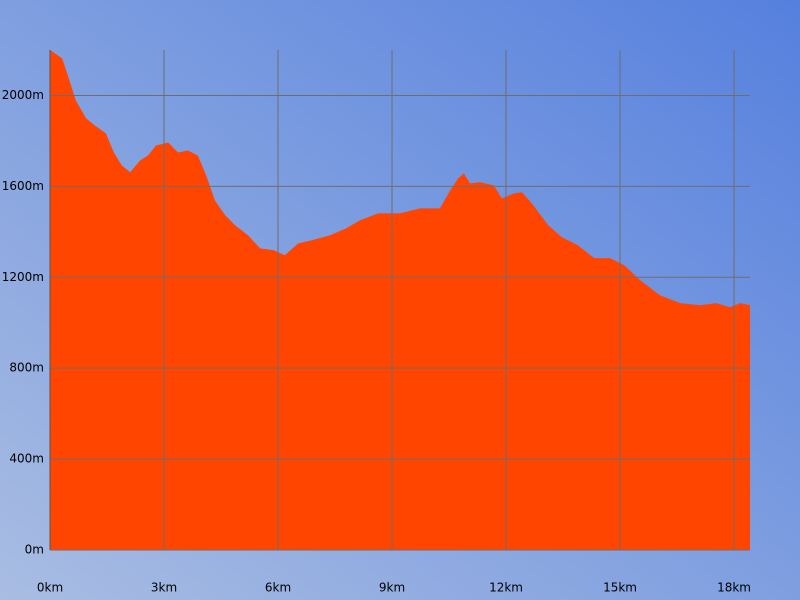  I want to click on x-tick-label: 9km, so click(392, 588).